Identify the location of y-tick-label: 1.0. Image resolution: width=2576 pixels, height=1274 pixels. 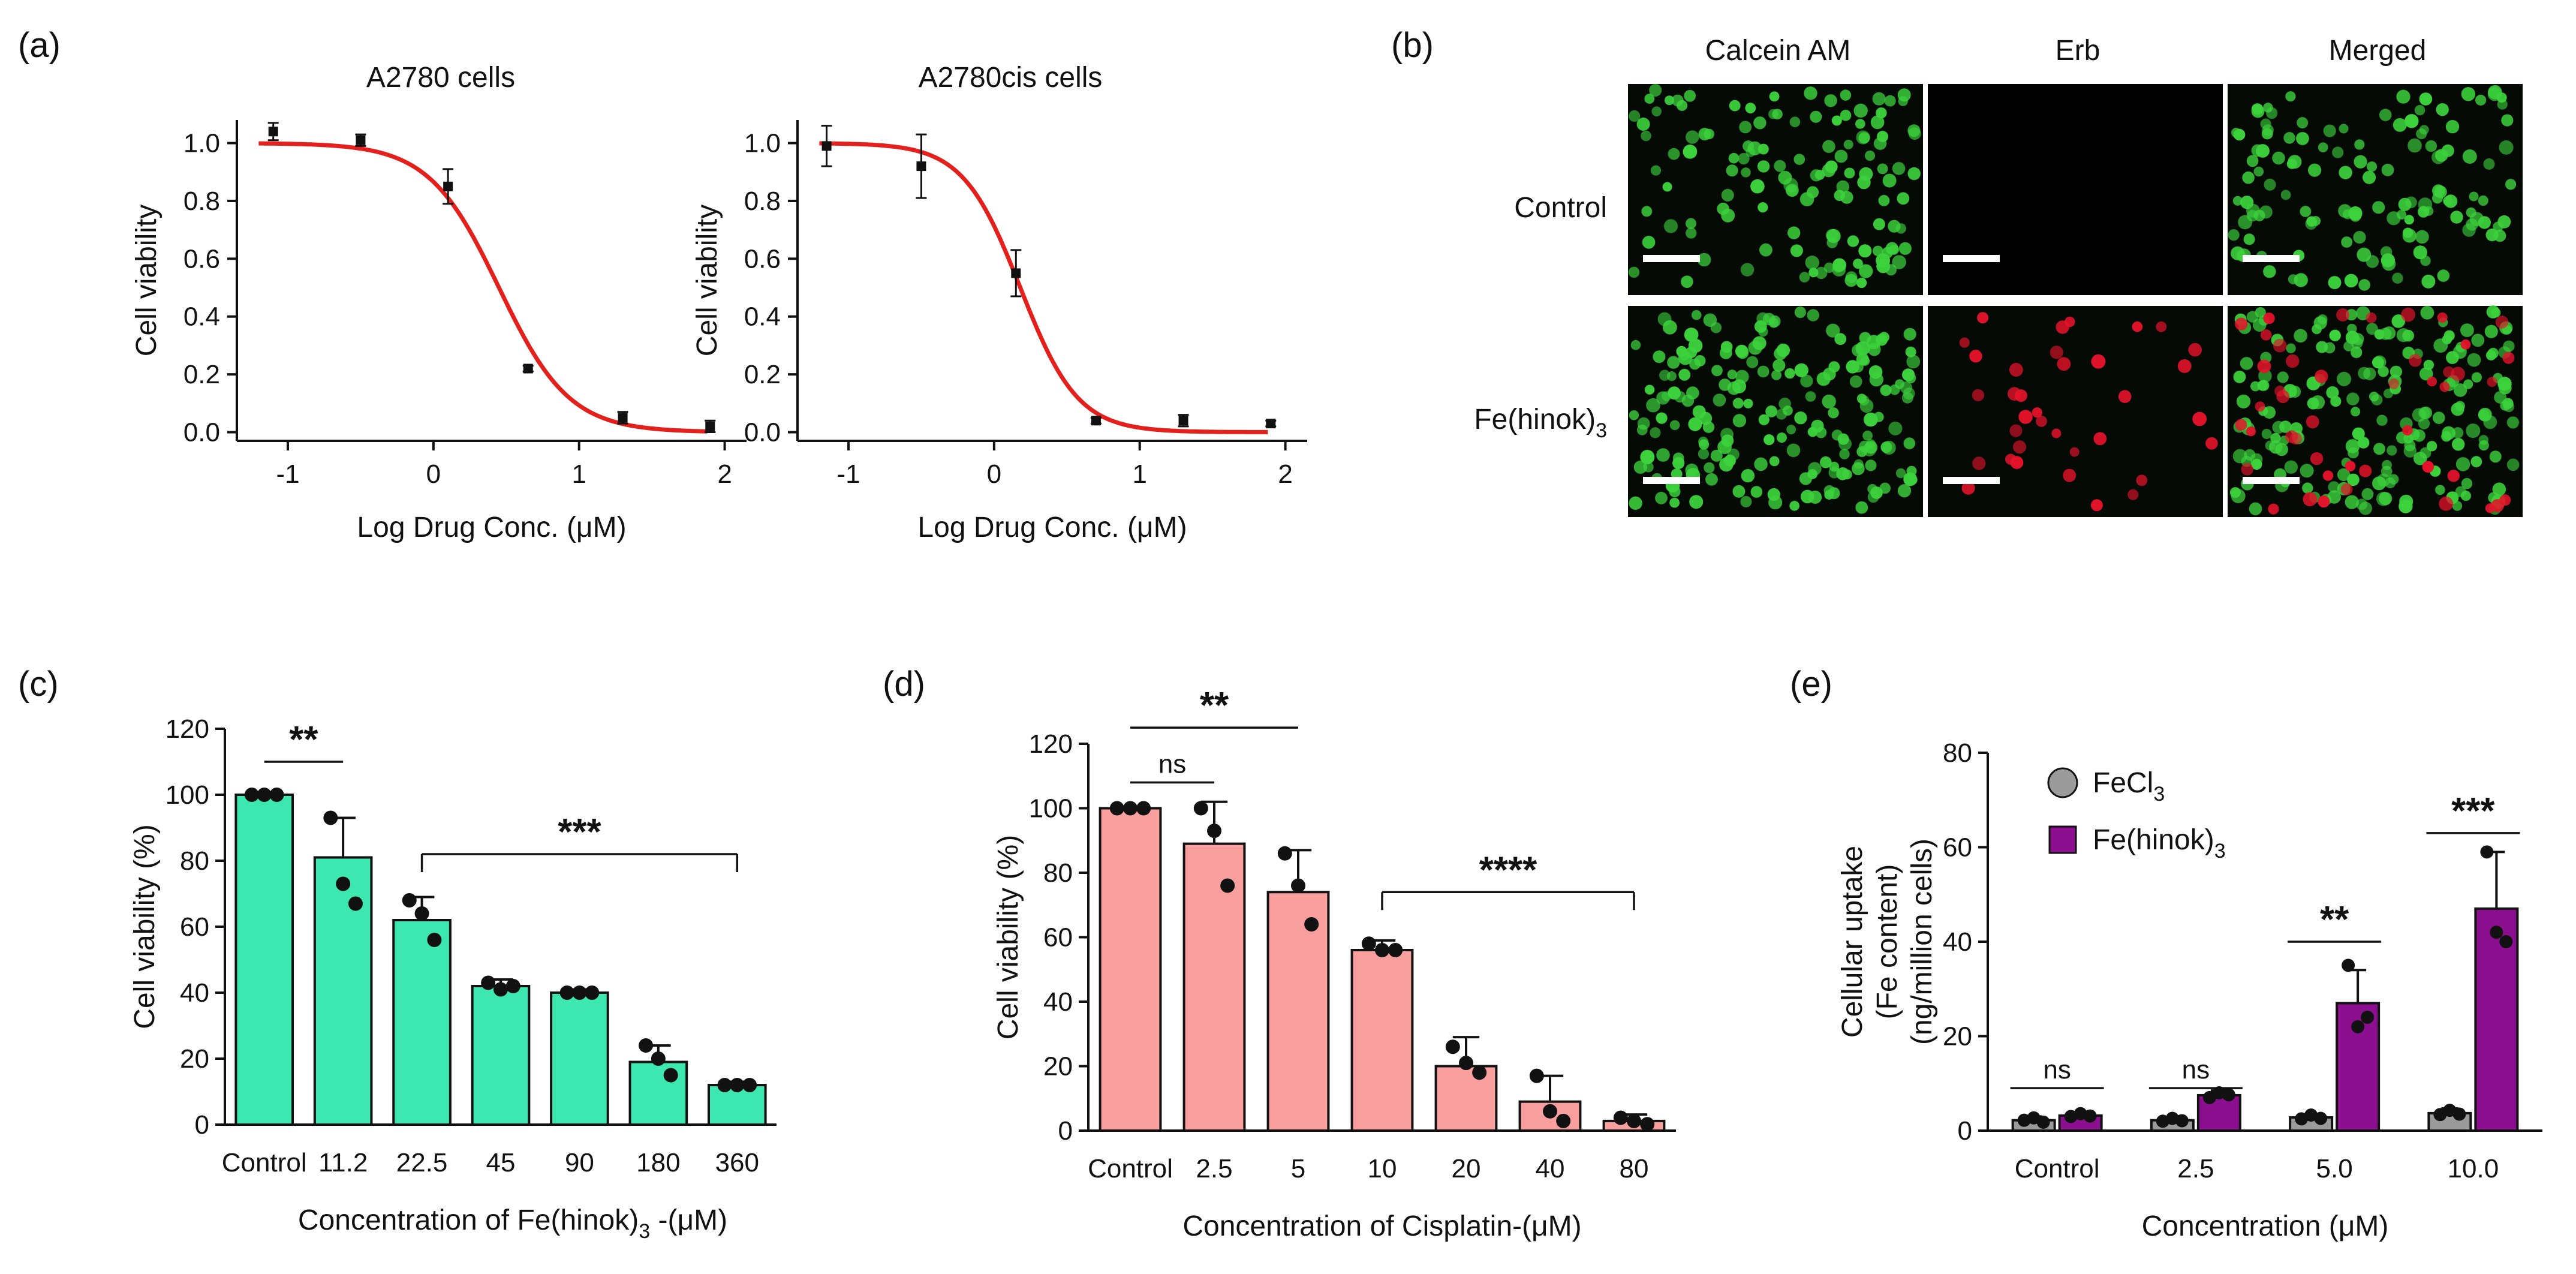
(763, 143).